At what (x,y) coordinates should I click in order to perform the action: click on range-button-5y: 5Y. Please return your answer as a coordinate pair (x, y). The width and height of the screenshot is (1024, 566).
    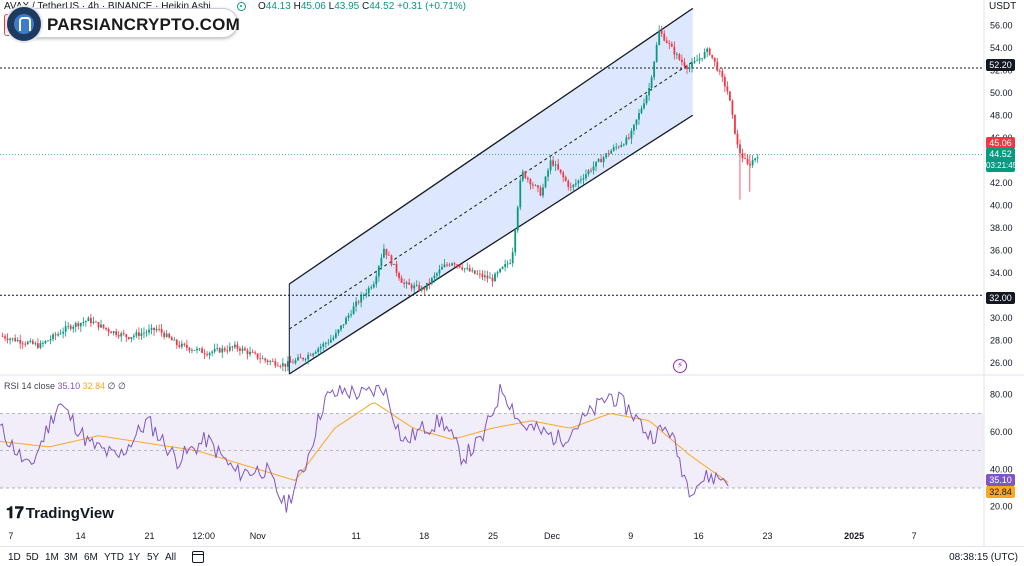
    Looking at the image, I should click on (153, 557).